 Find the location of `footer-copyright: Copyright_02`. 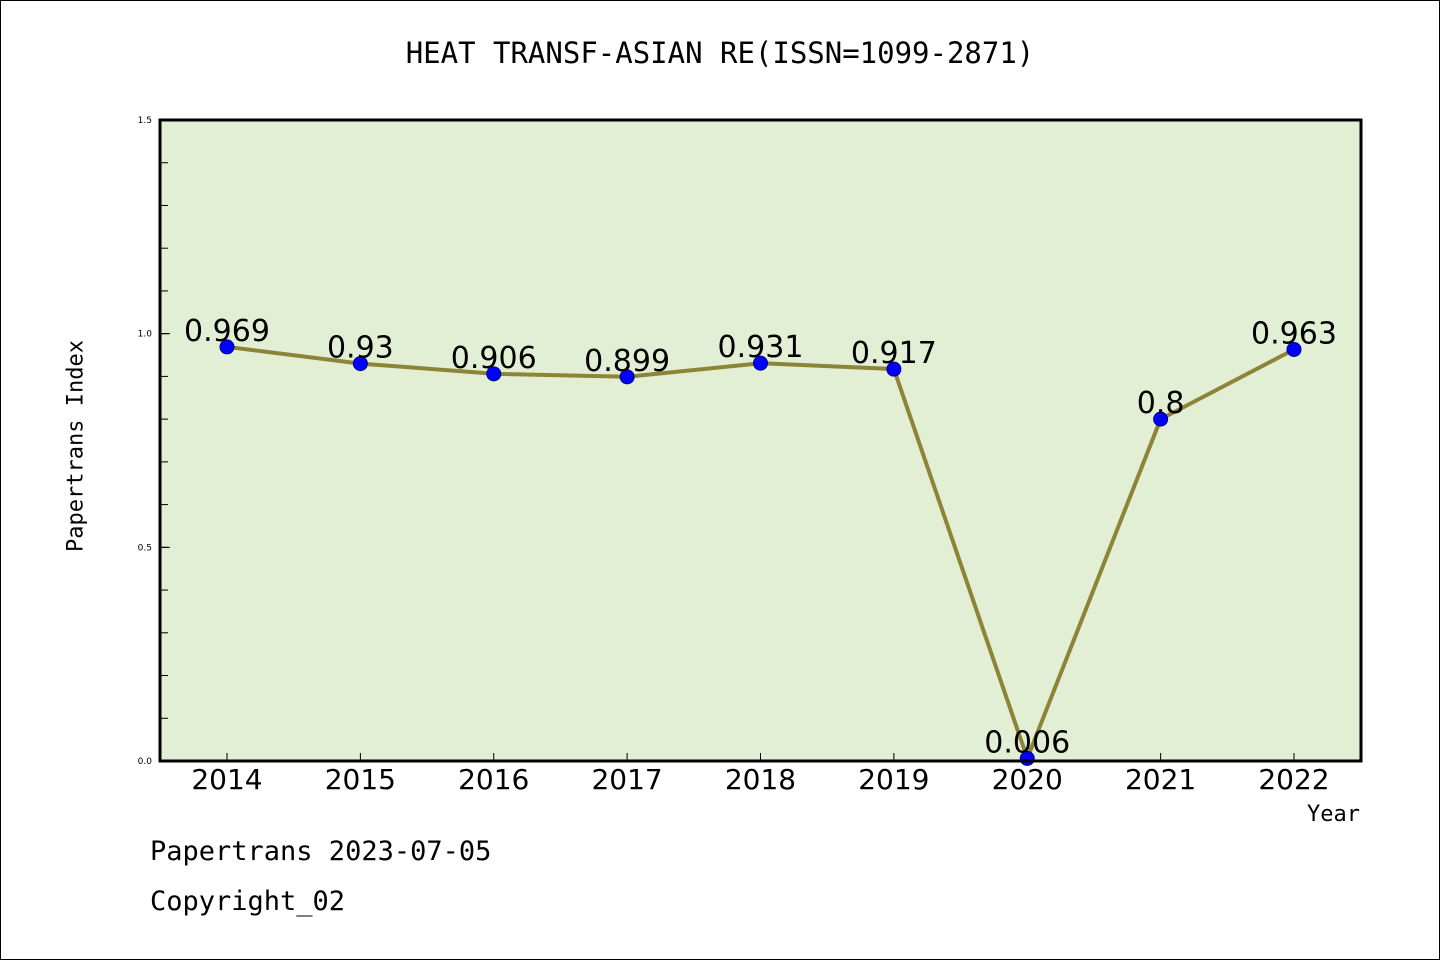

footer-copyright: Copyright_02 is located at coordinates (248, 901).